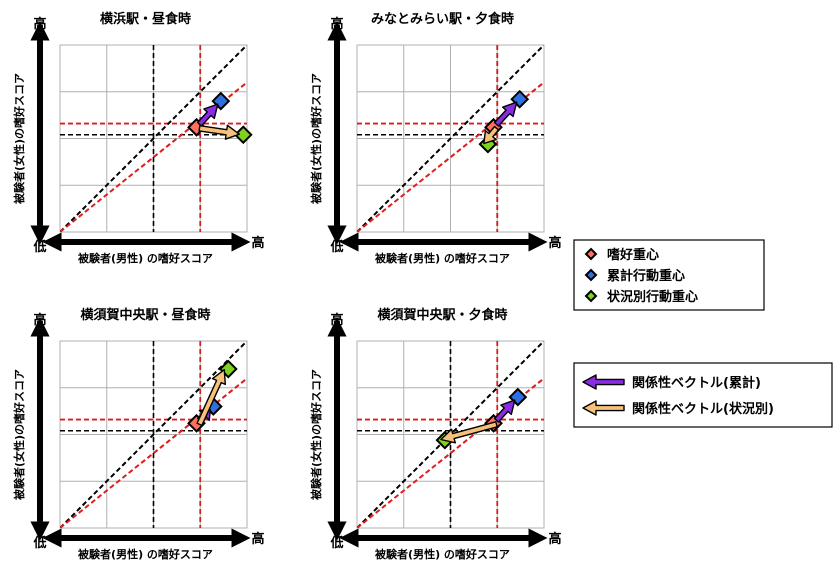  I want to click on vector-legend: 関係性ベクトル(累計) 関係性ベクトル(状況別), so click(703, 395).